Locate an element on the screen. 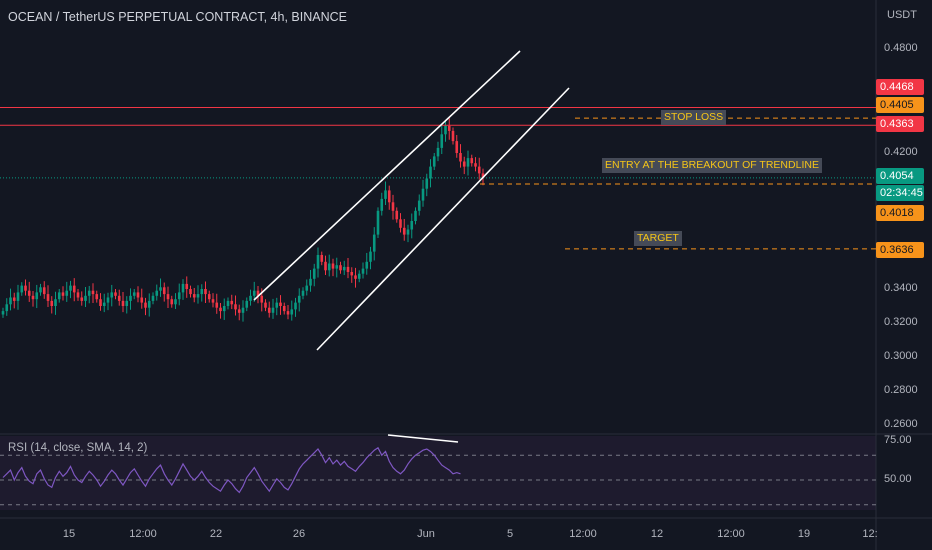  target-price-tag: 0.3636 is located at coordinates (900, 250).